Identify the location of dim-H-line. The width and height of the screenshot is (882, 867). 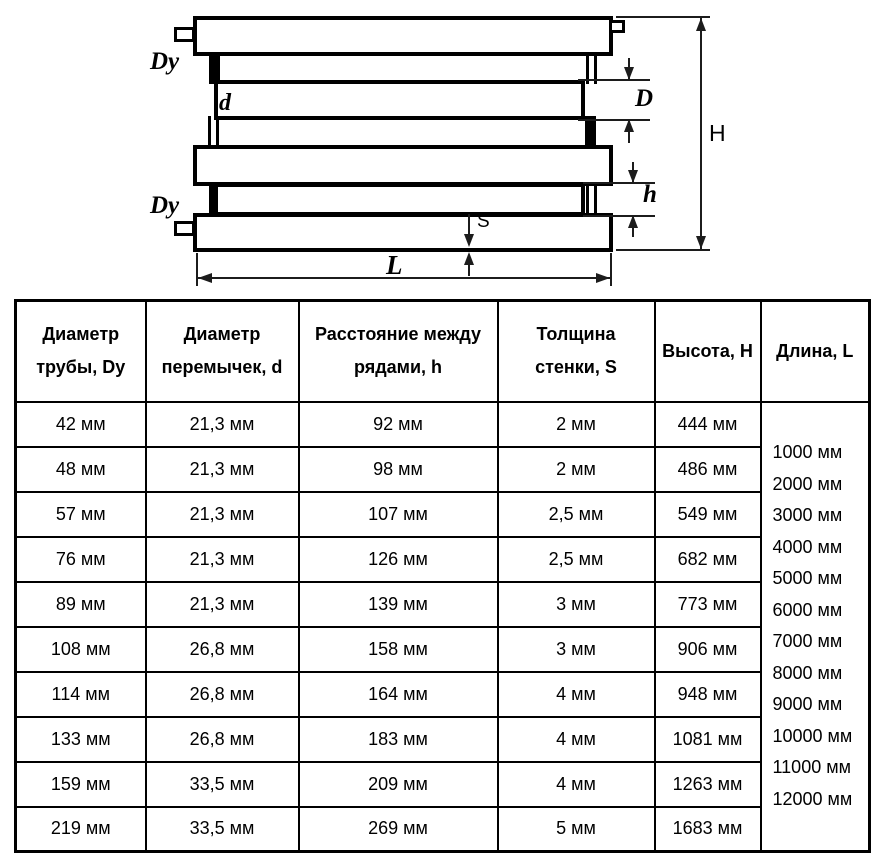
(701, 133).